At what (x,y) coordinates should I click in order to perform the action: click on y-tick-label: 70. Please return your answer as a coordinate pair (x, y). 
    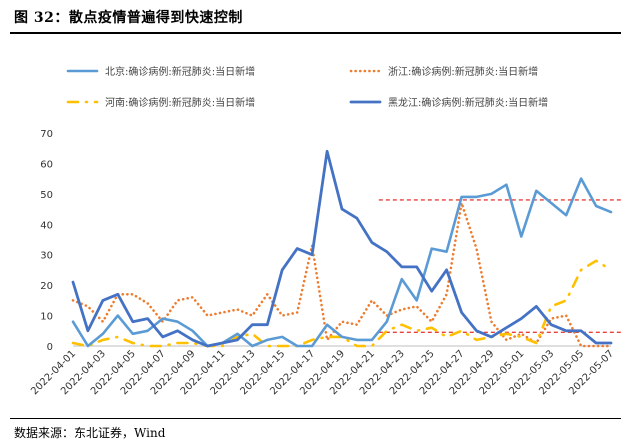
    Looking at the image, I should click on (46, 134).